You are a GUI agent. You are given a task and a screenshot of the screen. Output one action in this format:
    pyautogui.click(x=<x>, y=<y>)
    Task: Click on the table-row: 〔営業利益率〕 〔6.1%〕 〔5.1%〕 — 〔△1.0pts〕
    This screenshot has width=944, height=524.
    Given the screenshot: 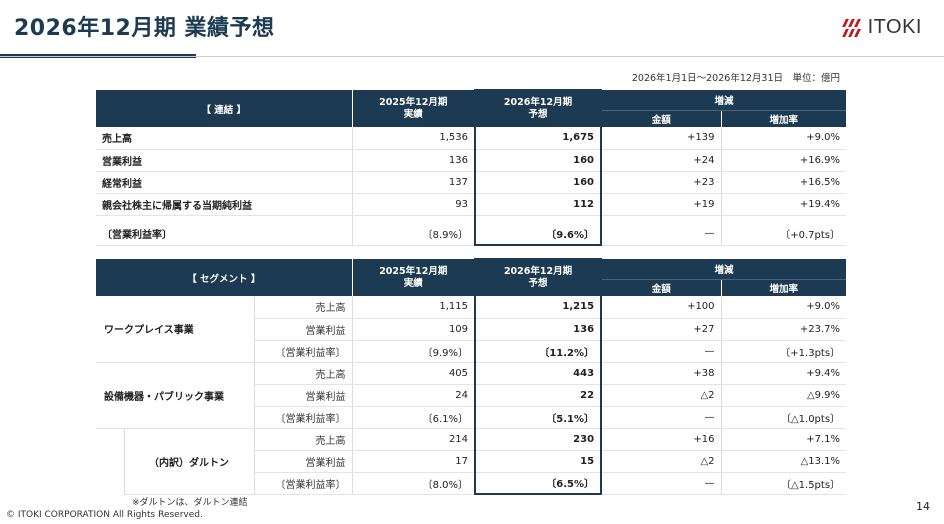 What is the action you would take?
    pyautogui.click(x=471, y=417)
    